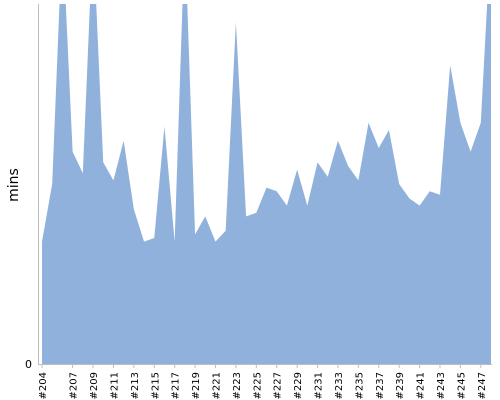 The height and width of the screenshot is (400, 500). Describe the element at coordinates (441, 385) in the screenshot. I see `x-tick-label: #243` at that location.